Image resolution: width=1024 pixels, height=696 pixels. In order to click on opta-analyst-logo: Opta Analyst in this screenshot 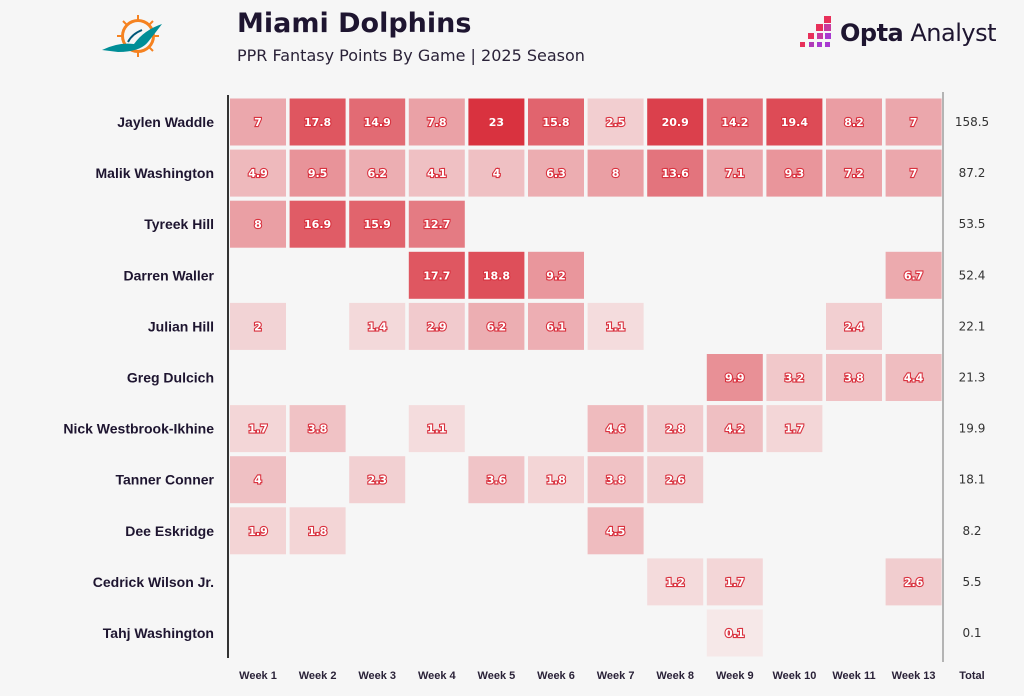, I will do `click(898, 33)`.